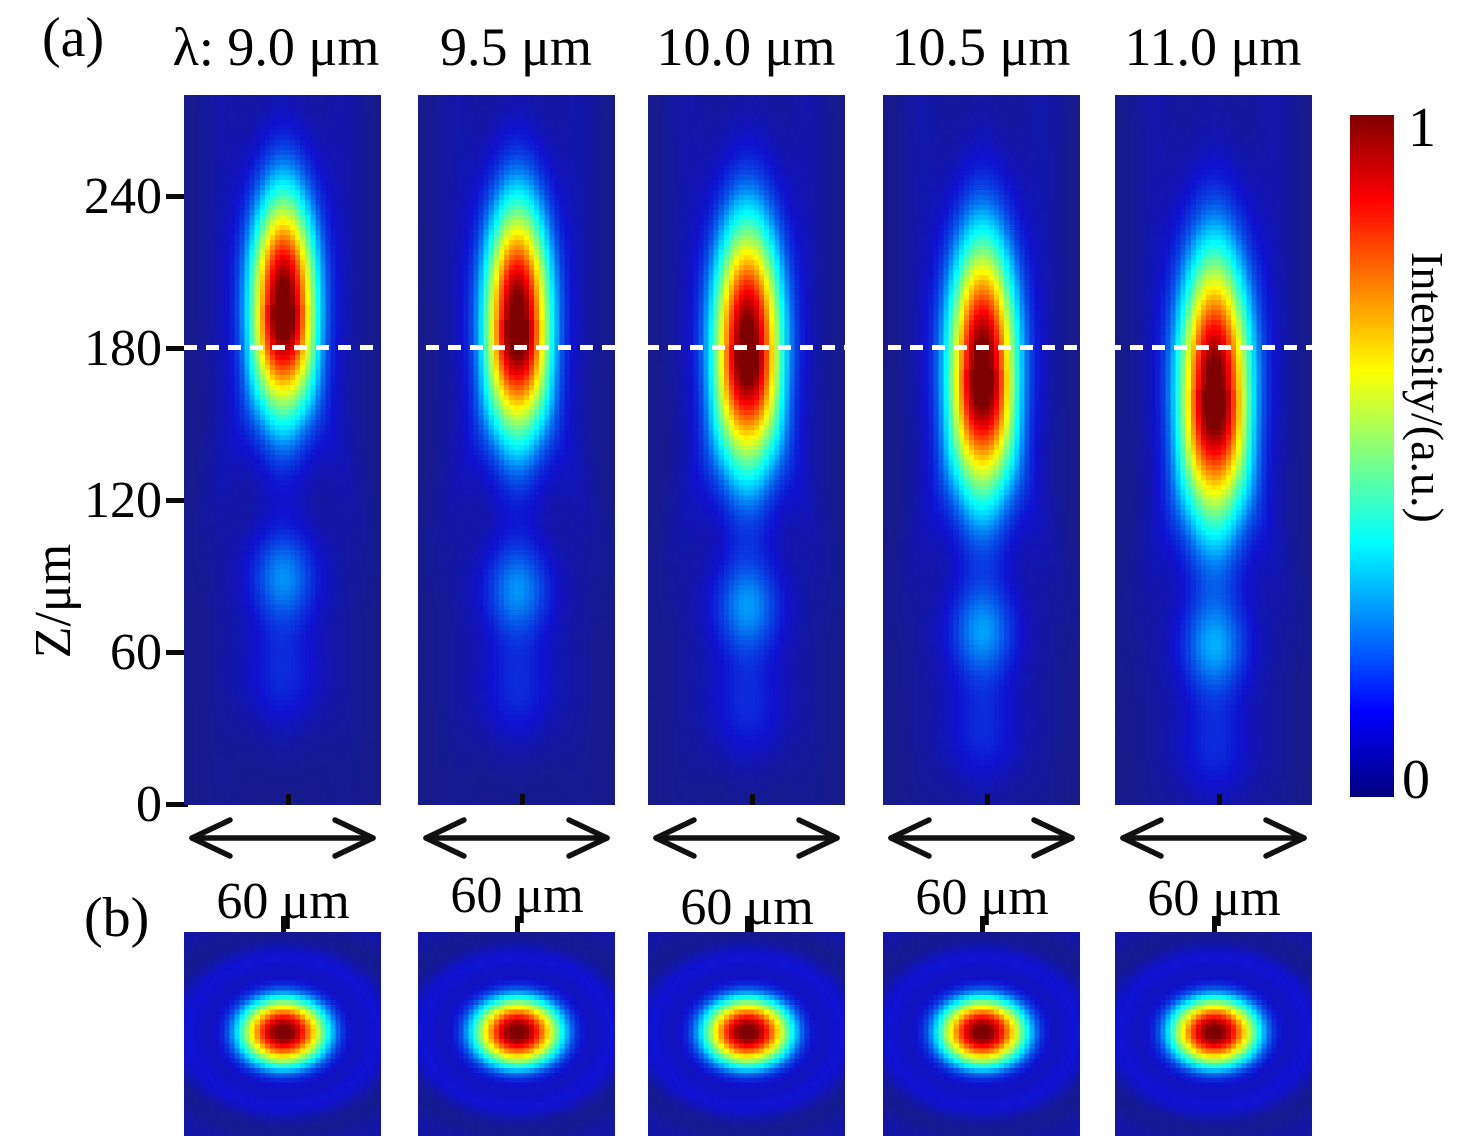 The width and height of the screenshot is (1476, 1136). What do you see at coordinates (1427, 387) in the screenshot?
I see `colorbar-axis-label: Intensity/(a.u.)` at bounding box center [1427, 387].